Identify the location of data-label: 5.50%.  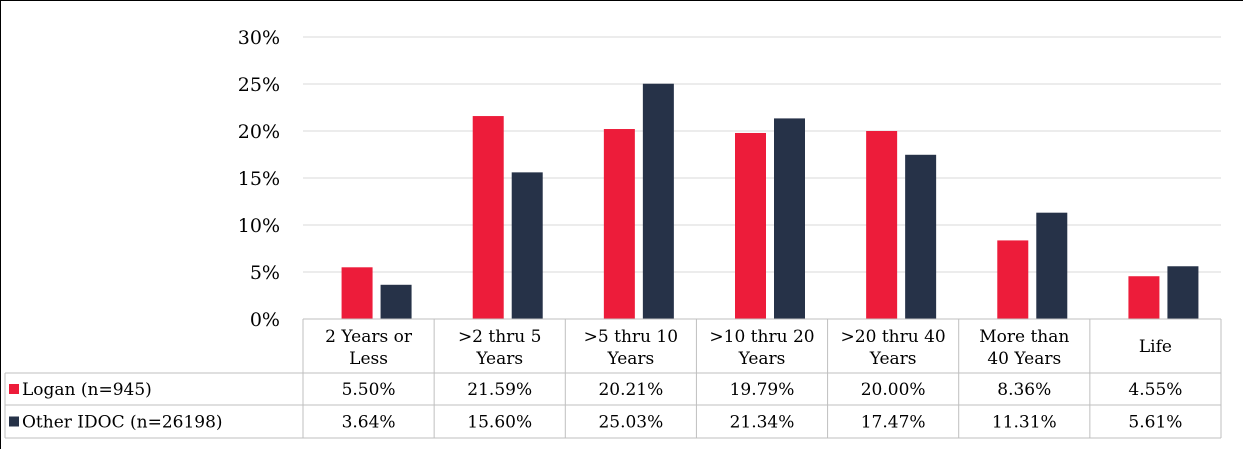
(369, 390).